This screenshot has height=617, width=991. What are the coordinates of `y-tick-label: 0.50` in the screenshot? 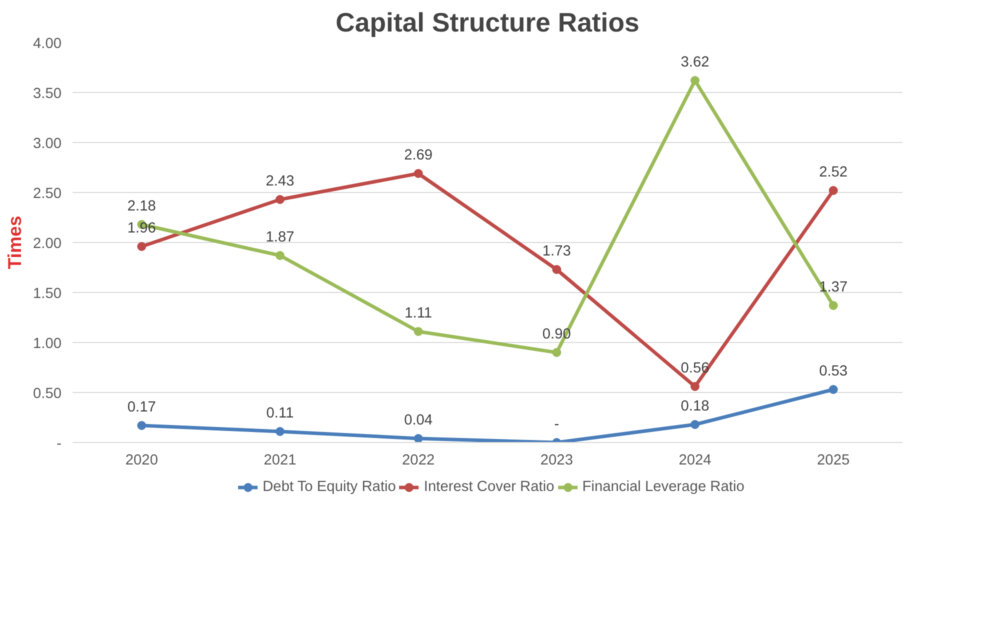 It's located at (47, 394).